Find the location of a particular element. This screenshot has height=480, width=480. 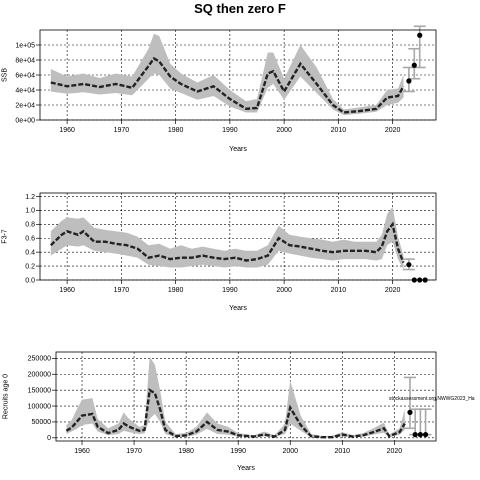

f-xtick-label-4: 2000 is located at coordinates (284, 290).